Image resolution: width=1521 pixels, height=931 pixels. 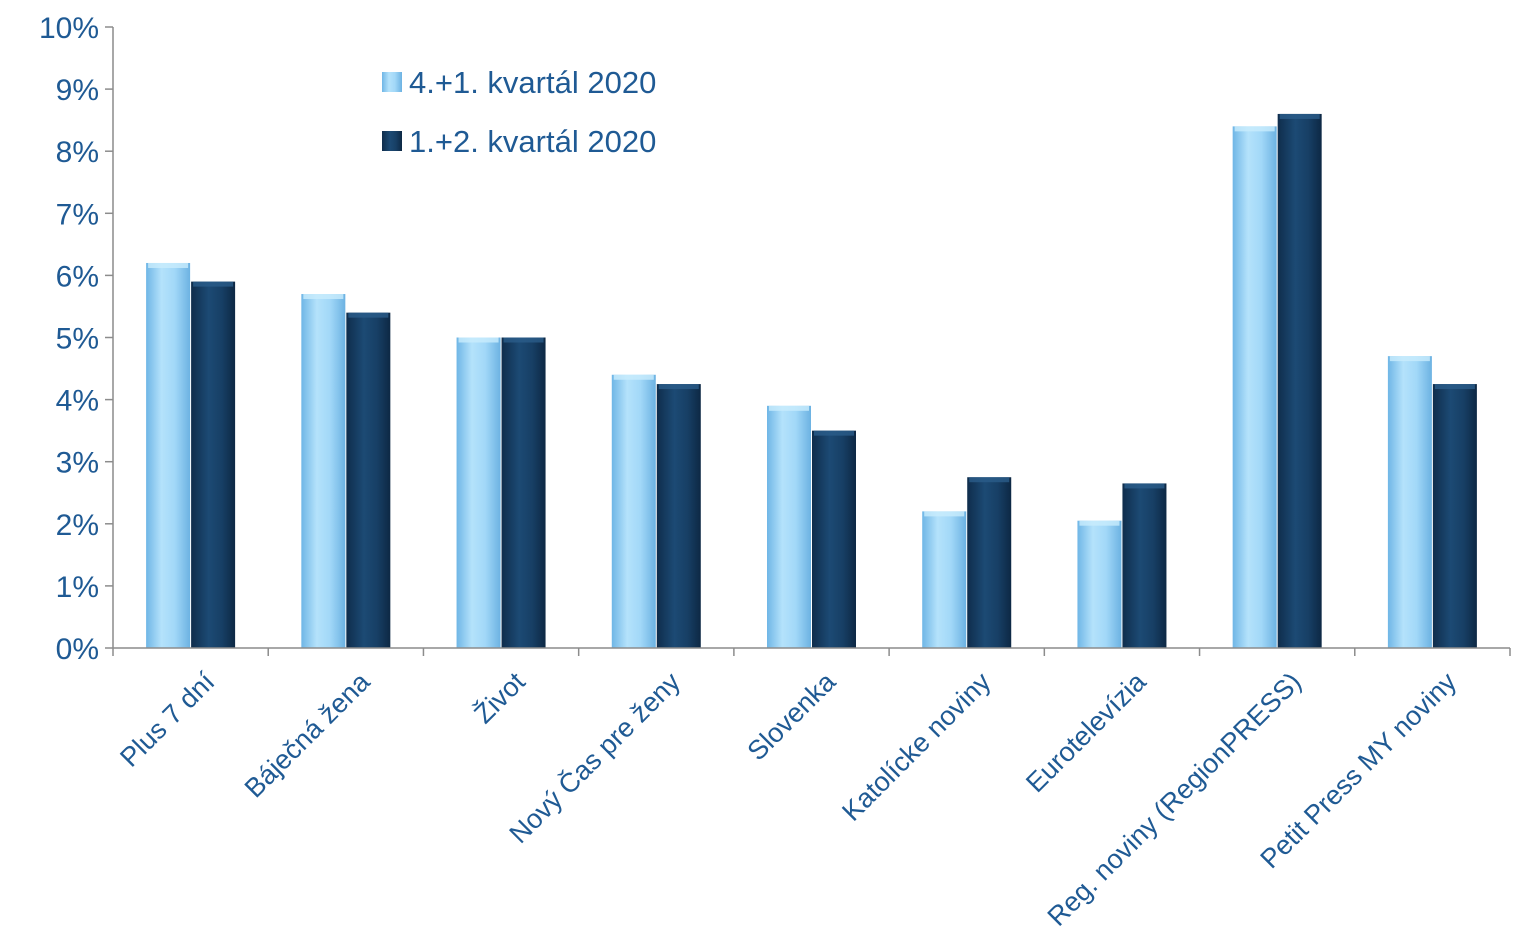 I want to click on y-tick-label: 3%, so click(x=77, y=463).